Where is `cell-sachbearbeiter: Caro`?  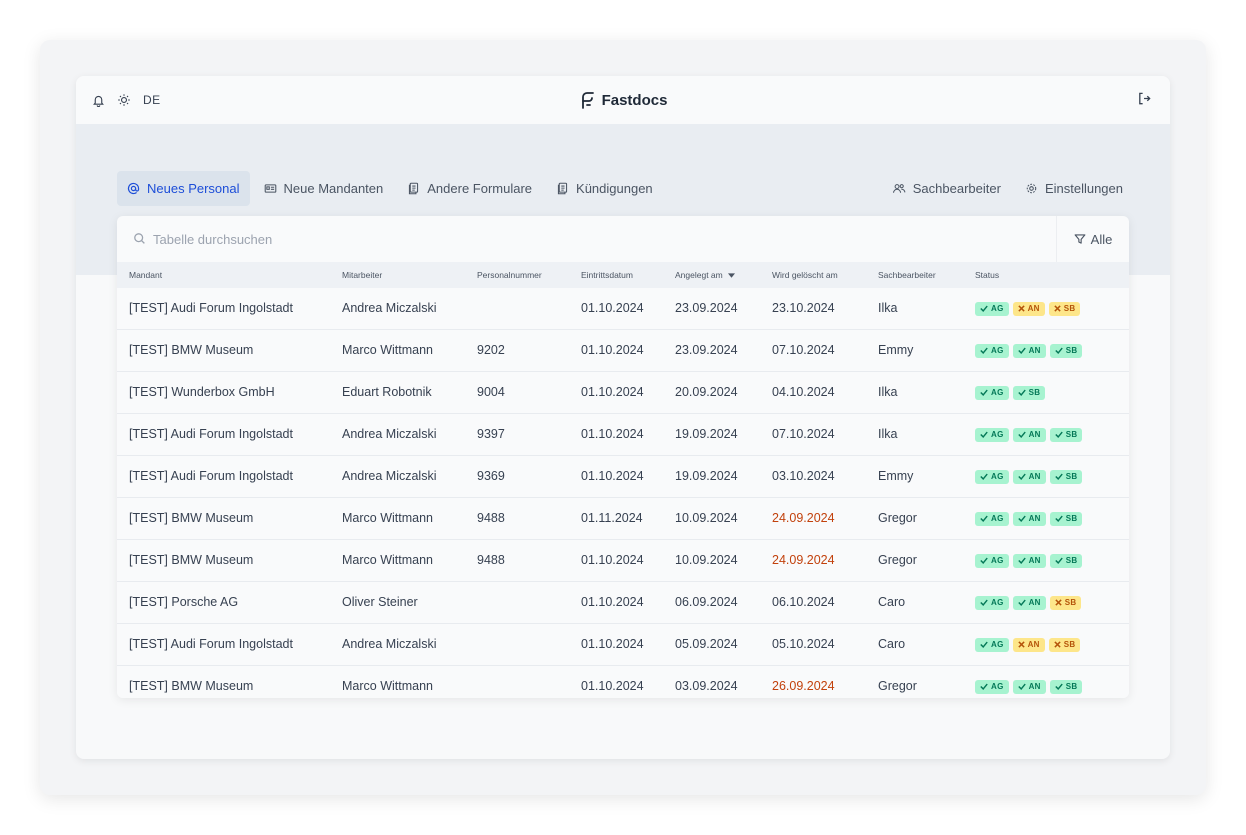 cell-sachbearbeiter: Caro is located at coordinates (892, 602).